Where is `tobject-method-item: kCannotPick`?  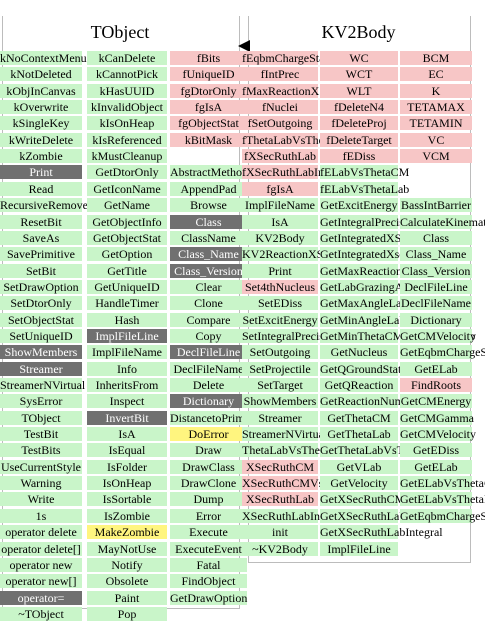 tobject-method-item: kCannotPick is located at coordinates (127, 74).